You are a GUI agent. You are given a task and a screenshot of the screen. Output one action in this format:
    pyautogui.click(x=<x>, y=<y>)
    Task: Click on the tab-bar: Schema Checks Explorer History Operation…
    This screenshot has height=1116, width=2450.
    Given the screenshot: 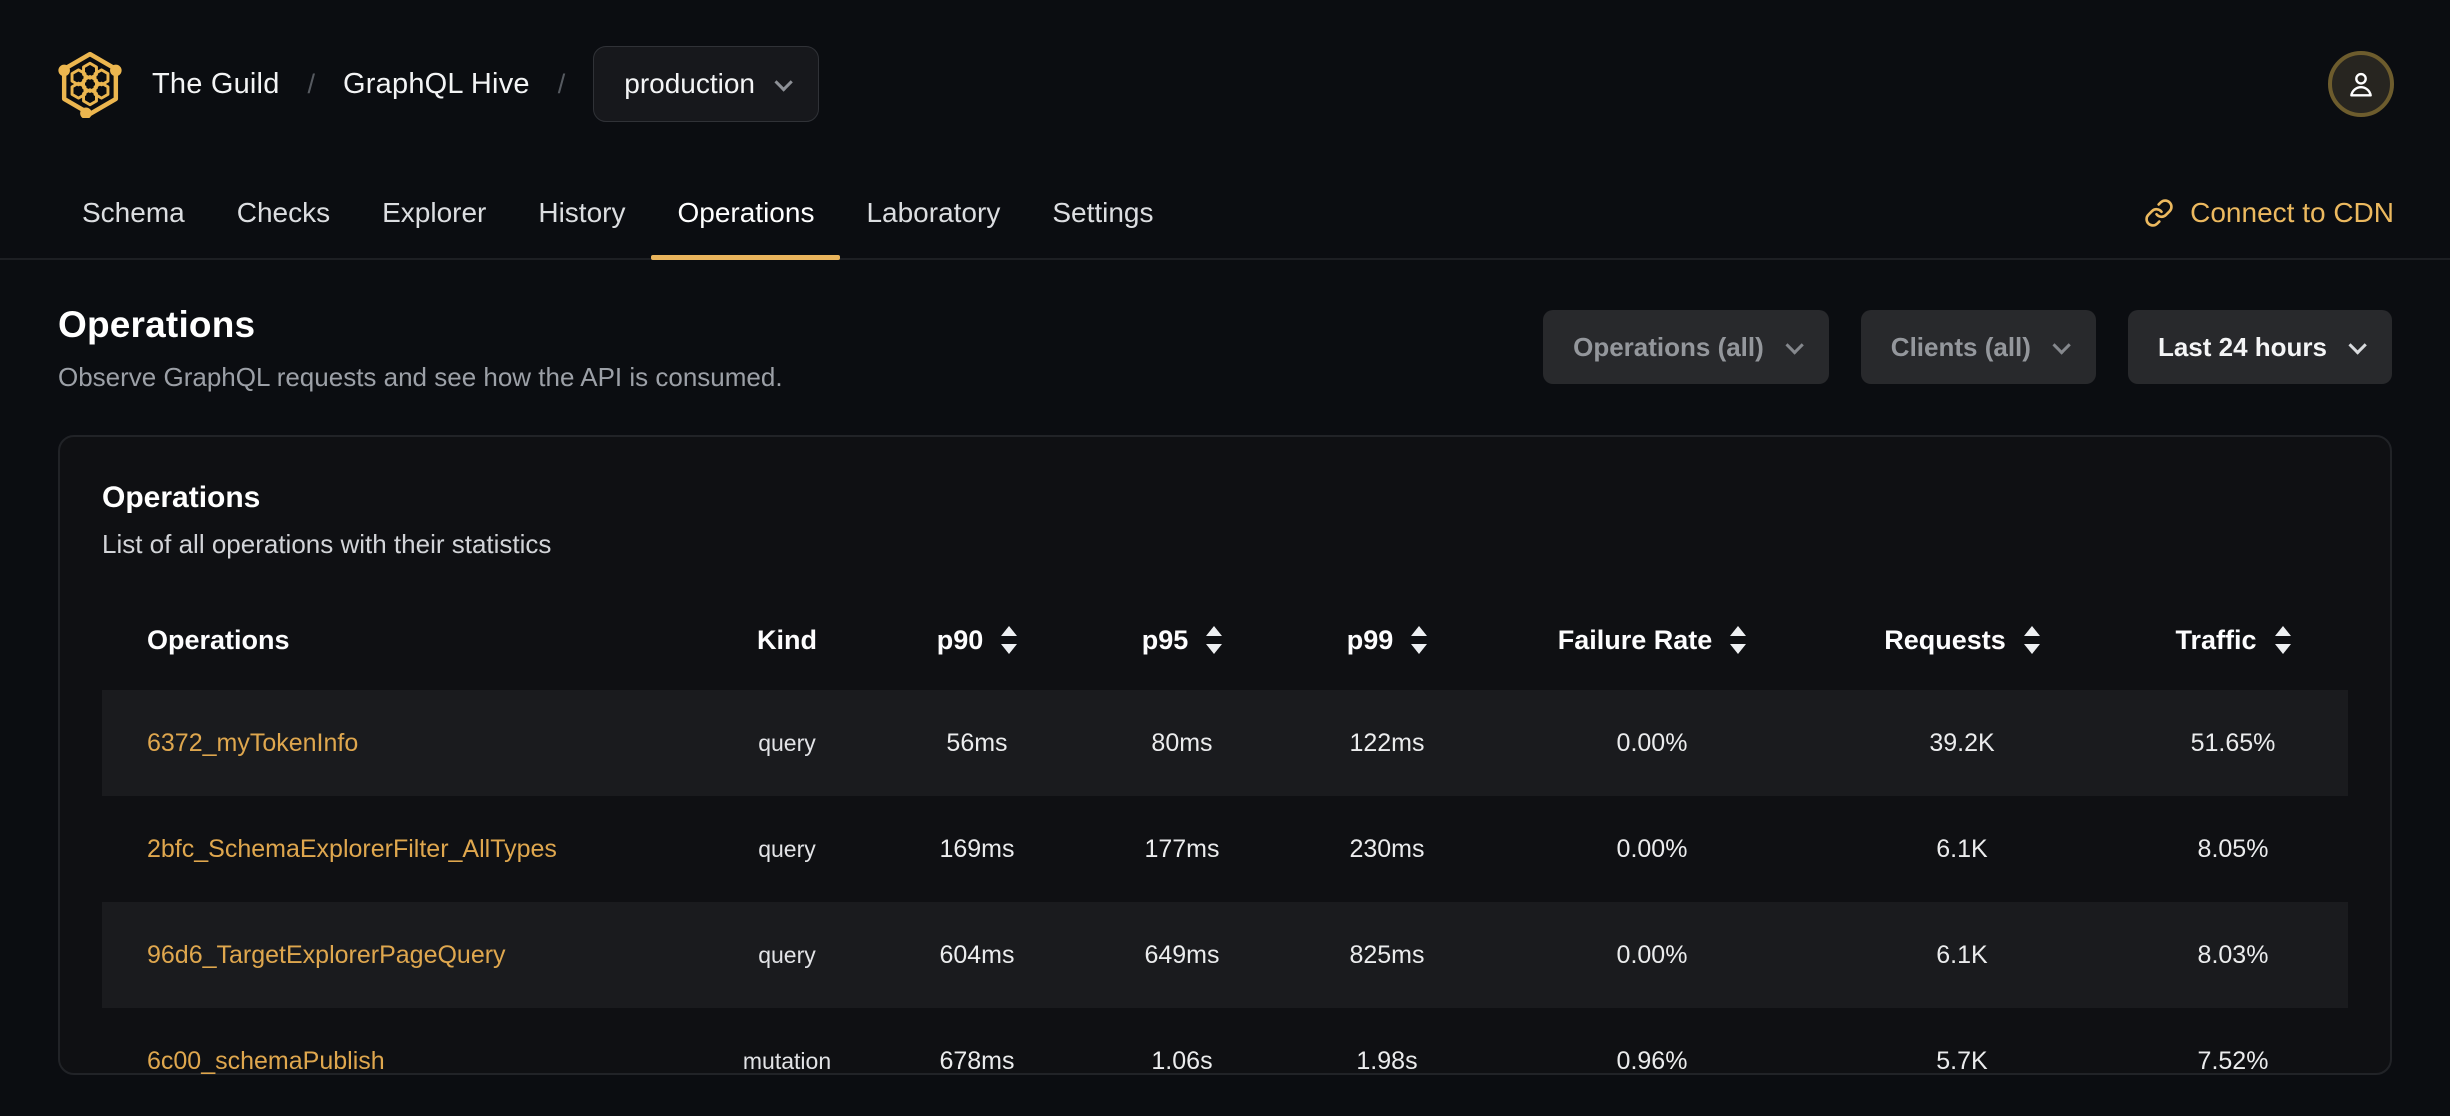 What is the action you would take?
    pyautogui.click(x=1225, y=214)
    